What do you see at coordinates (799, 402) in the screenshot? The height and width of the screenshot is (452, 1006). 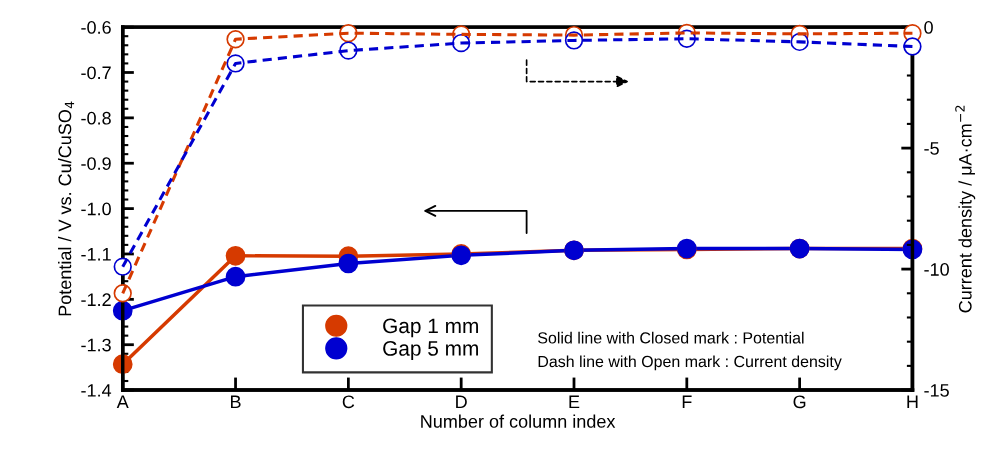 I see `x-tick-label: G` at bounding box center [799, 402].